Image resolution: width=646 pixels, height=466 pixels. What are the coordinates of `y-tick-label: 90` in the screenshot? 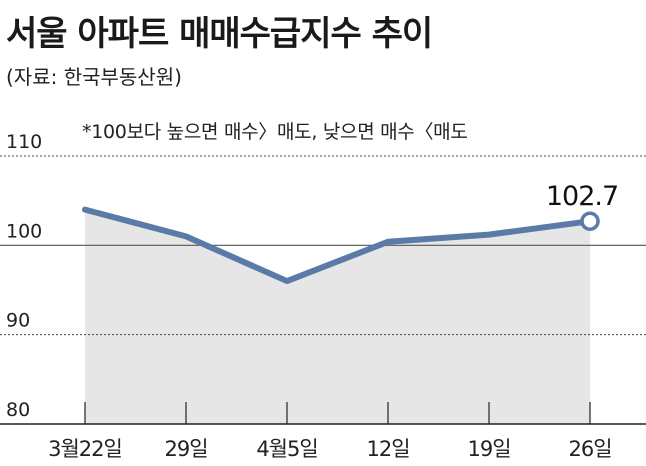 It's located at (18, 321).